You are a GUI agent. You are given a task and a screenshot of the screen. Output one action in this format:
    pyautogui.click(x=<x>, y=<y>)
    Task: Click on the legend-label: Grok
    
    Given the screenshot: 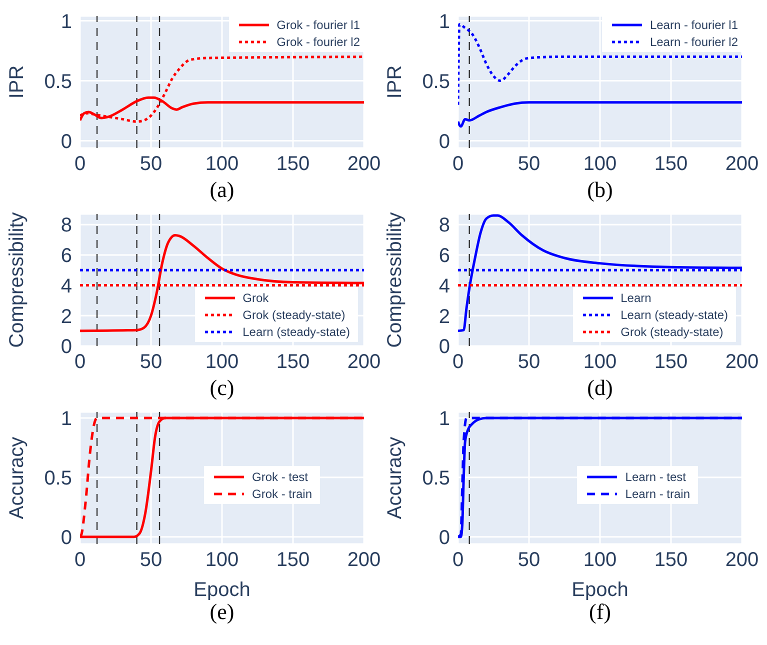 What is the action you would take?
    pyautogui.click(x=255, y=297)
    